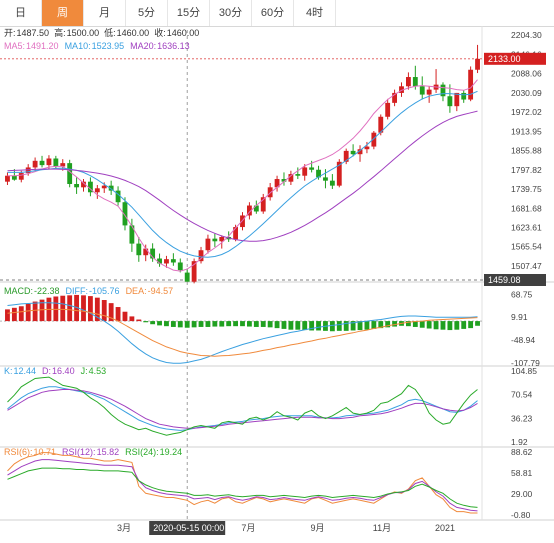 This screenshot has height=543, width=554. Describe the element at coordinates (318, 528) in the screenshot. I see `x-tick-label: 9月` at that location.